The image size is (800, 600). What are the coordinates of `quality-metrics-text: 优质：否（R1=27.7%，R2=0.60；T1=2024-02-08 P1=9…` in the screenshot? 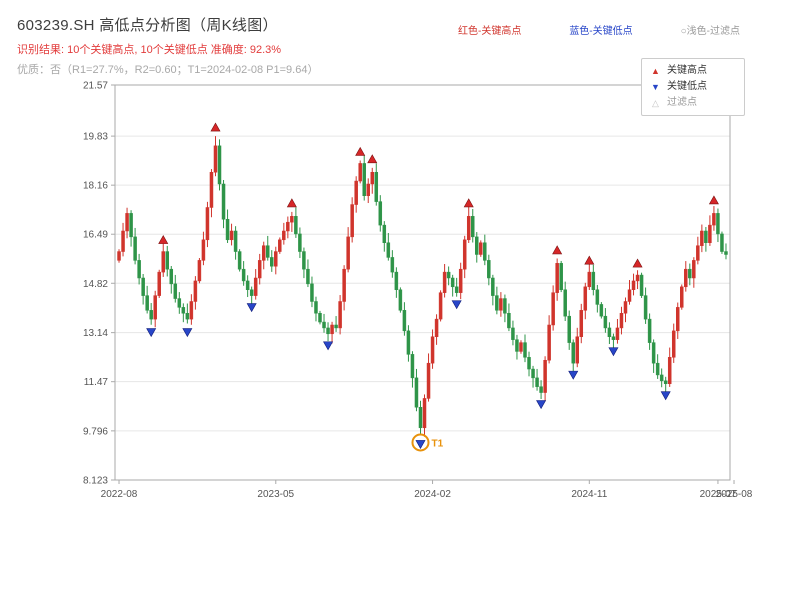 It's located at (168, 70).